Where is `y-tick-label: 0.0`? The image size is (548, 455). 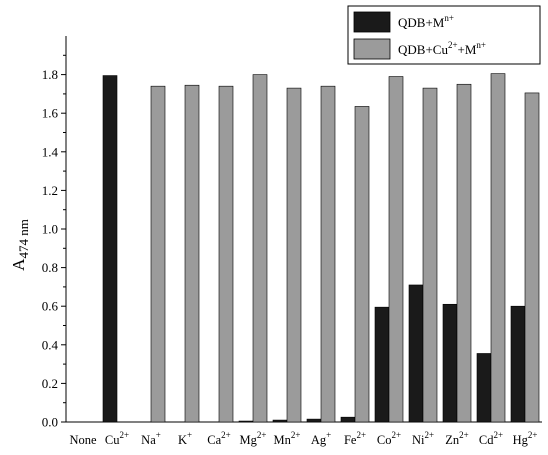 y-tick-label: 0.0 is located at coordinates (50, 422).